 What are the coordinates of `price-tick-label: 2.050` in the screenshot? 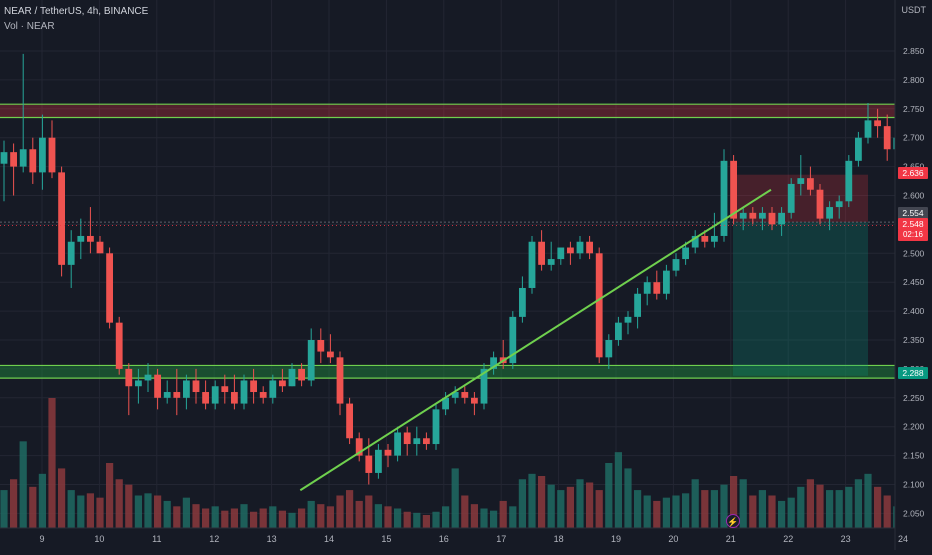 It's located at (914, 513).